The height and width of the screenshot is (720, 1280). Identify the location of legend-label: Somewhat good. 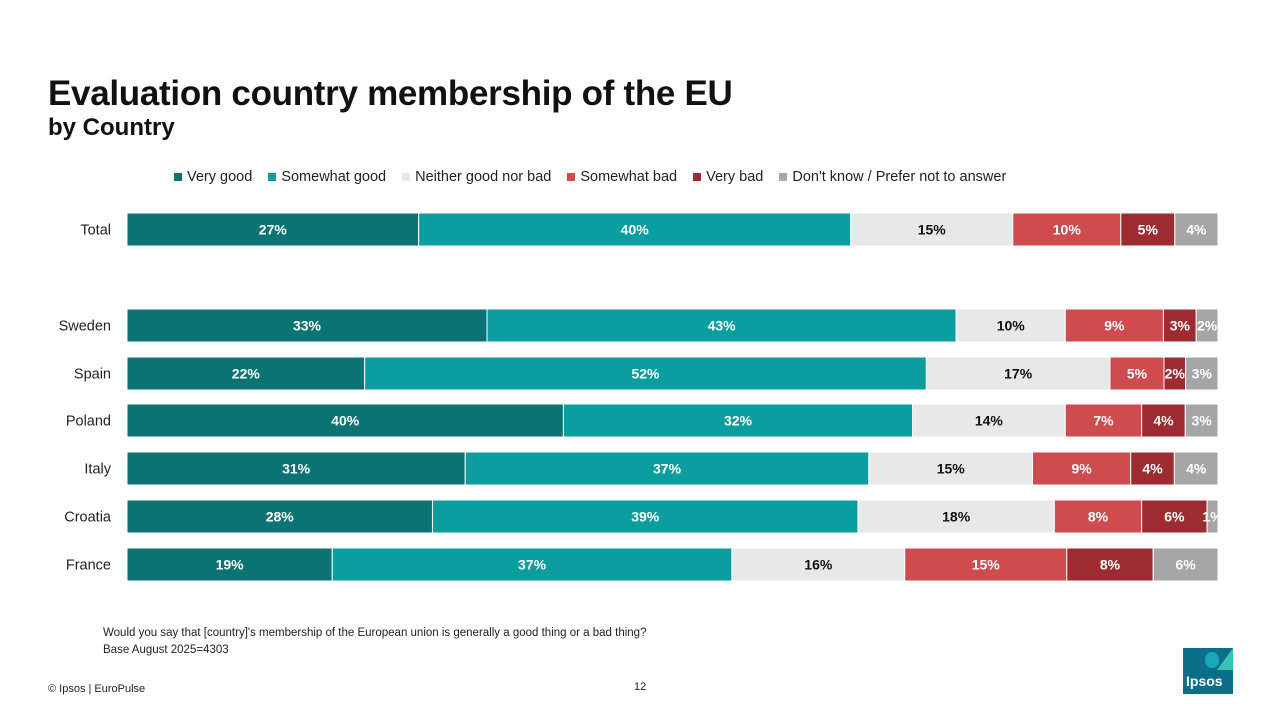
(334, 177).